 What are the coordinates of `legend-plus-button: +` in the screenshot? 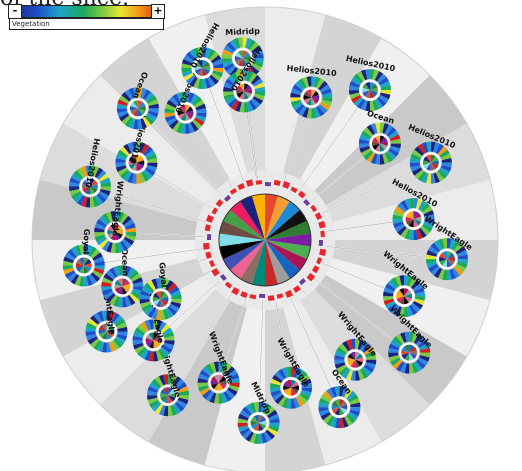 It's located at (158, 11).